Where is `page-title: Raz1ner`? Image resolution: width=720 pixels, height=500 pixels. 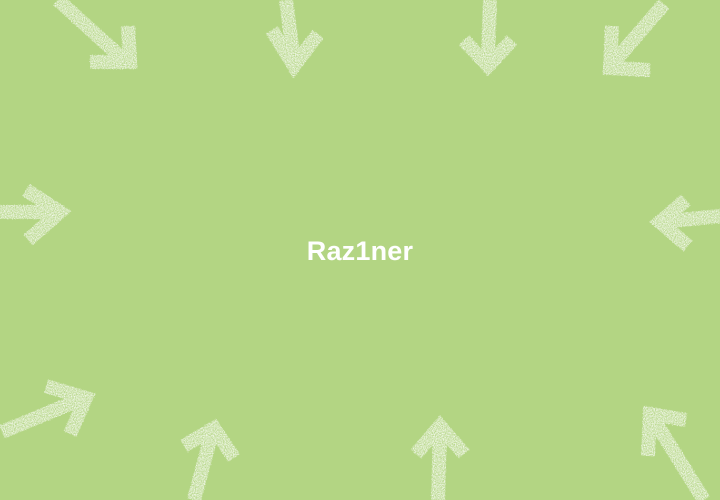 page-title: Raz1ner is located at coordinates (360, 251).